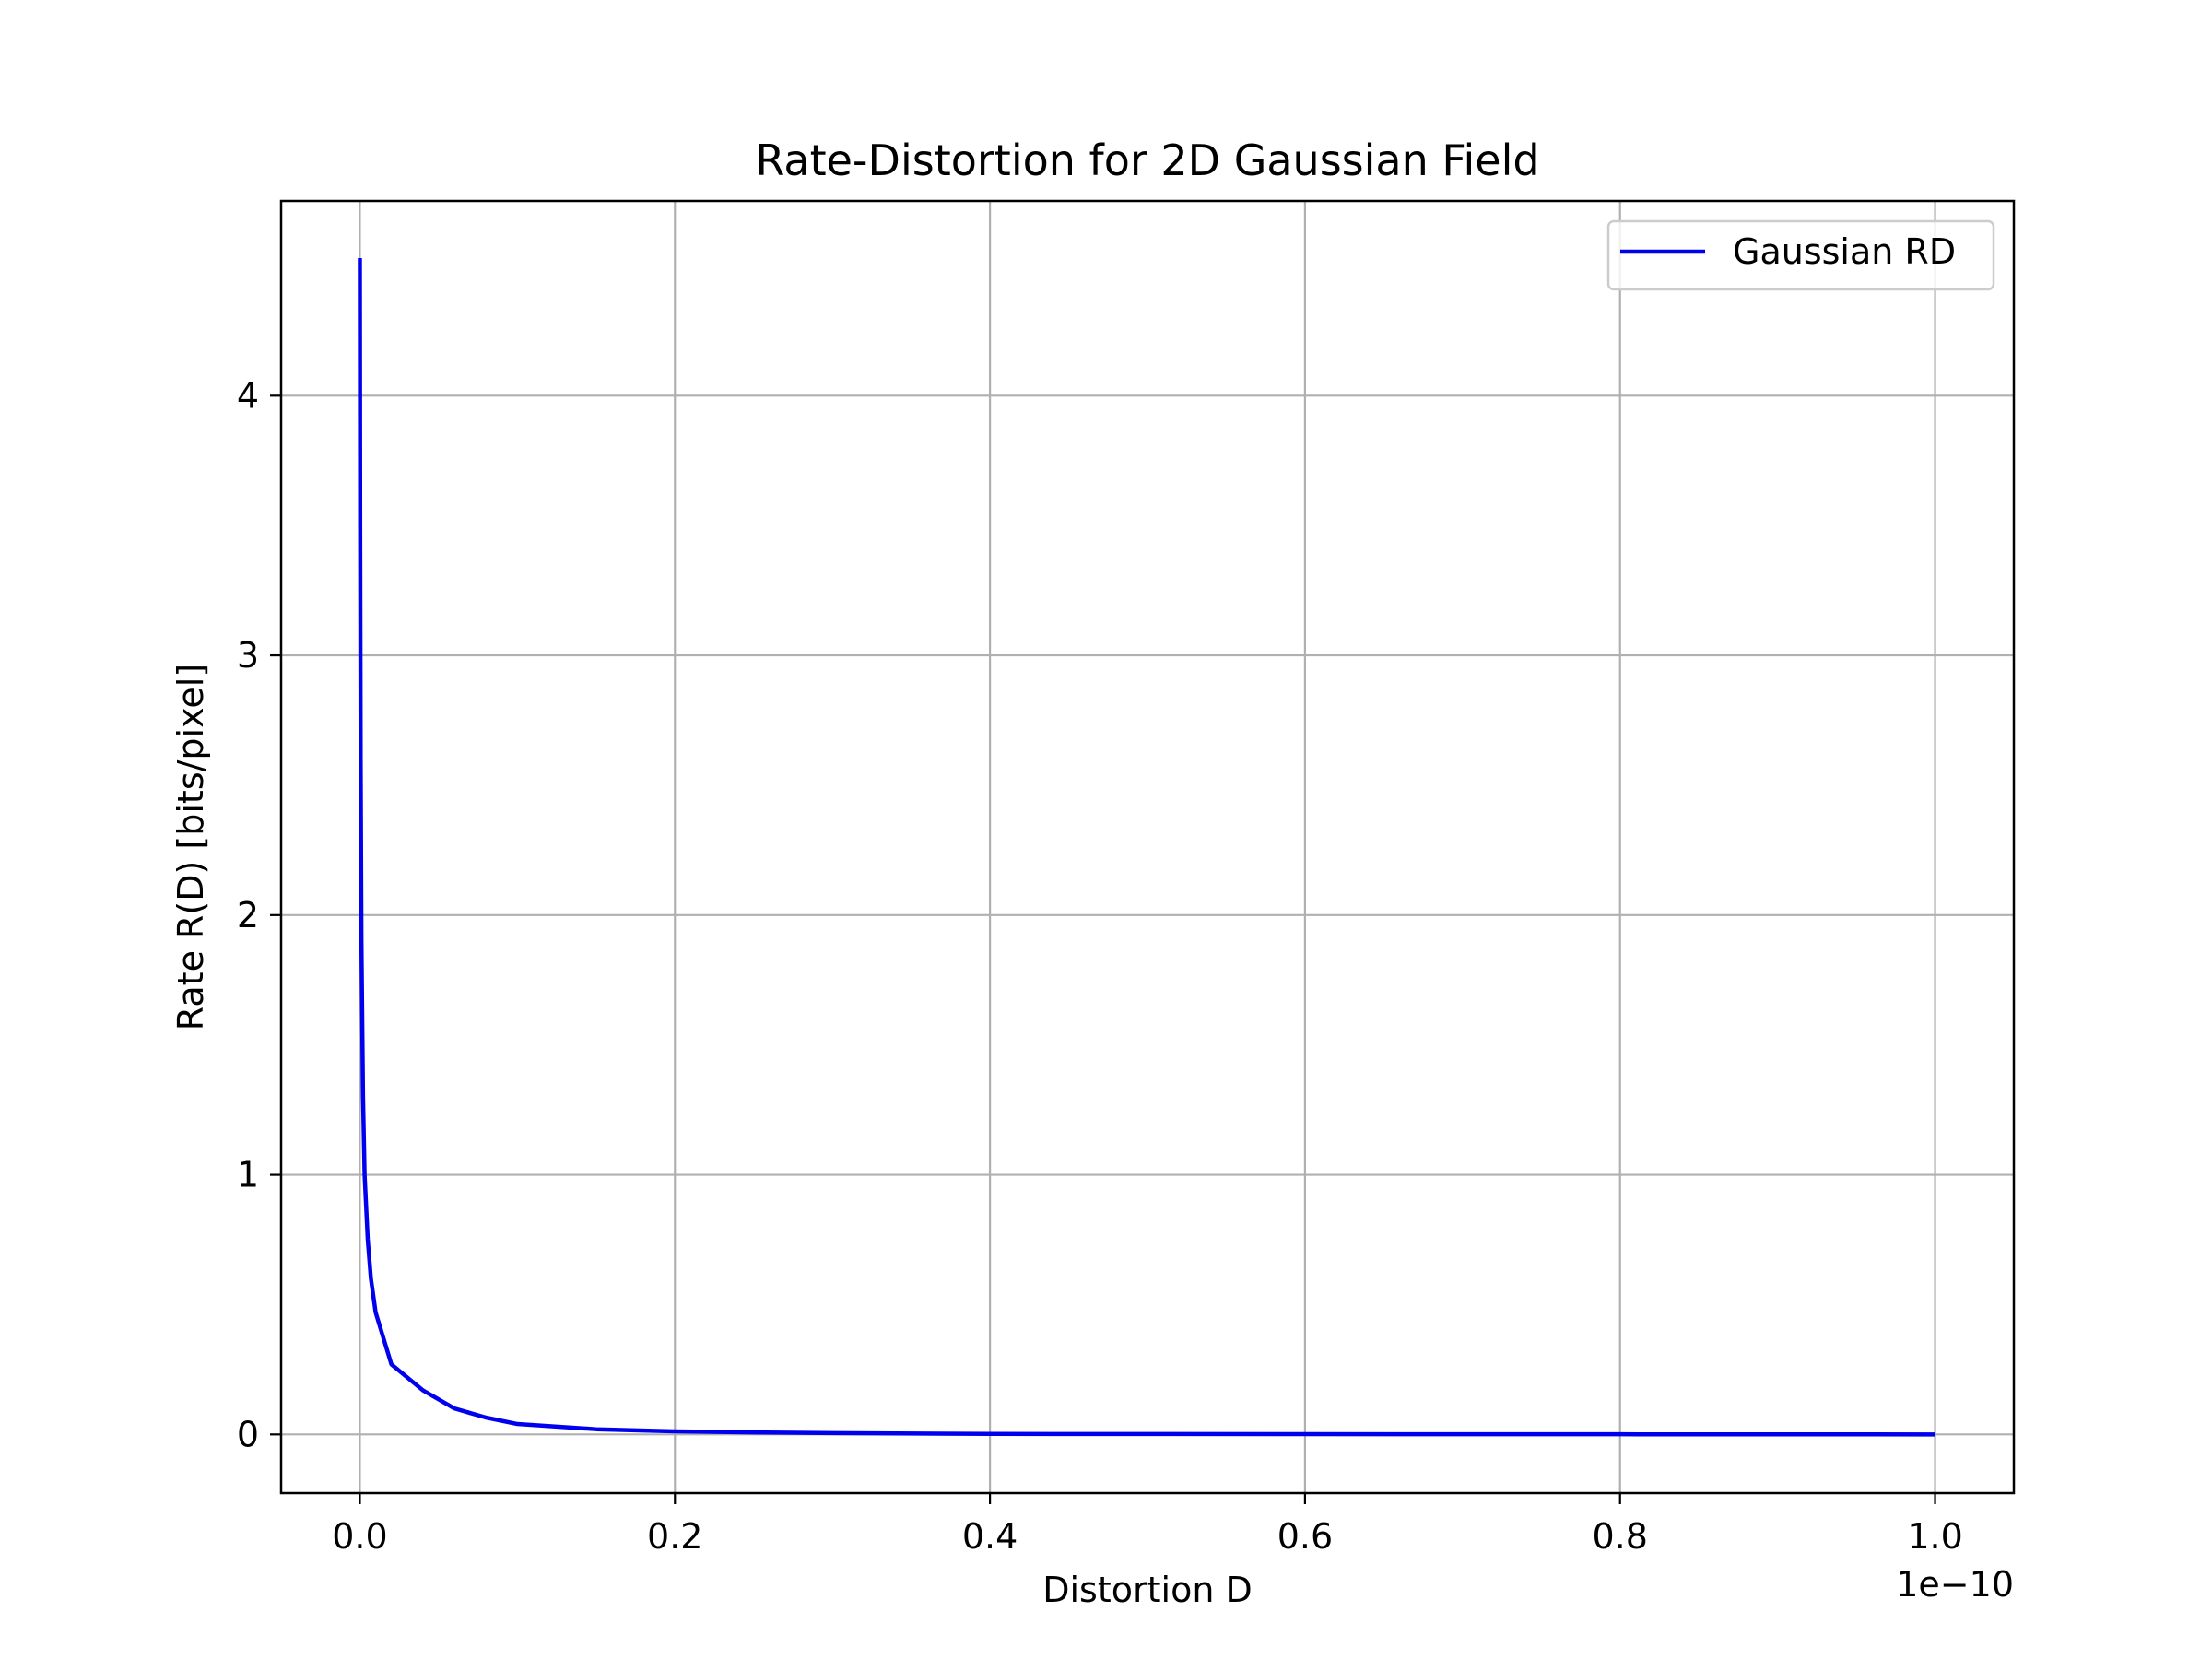  Describe the element at coordinates (191, 847) in the screenshot. I see `y-axis-label: Rate R(D) [bits/pixel]` at that location.